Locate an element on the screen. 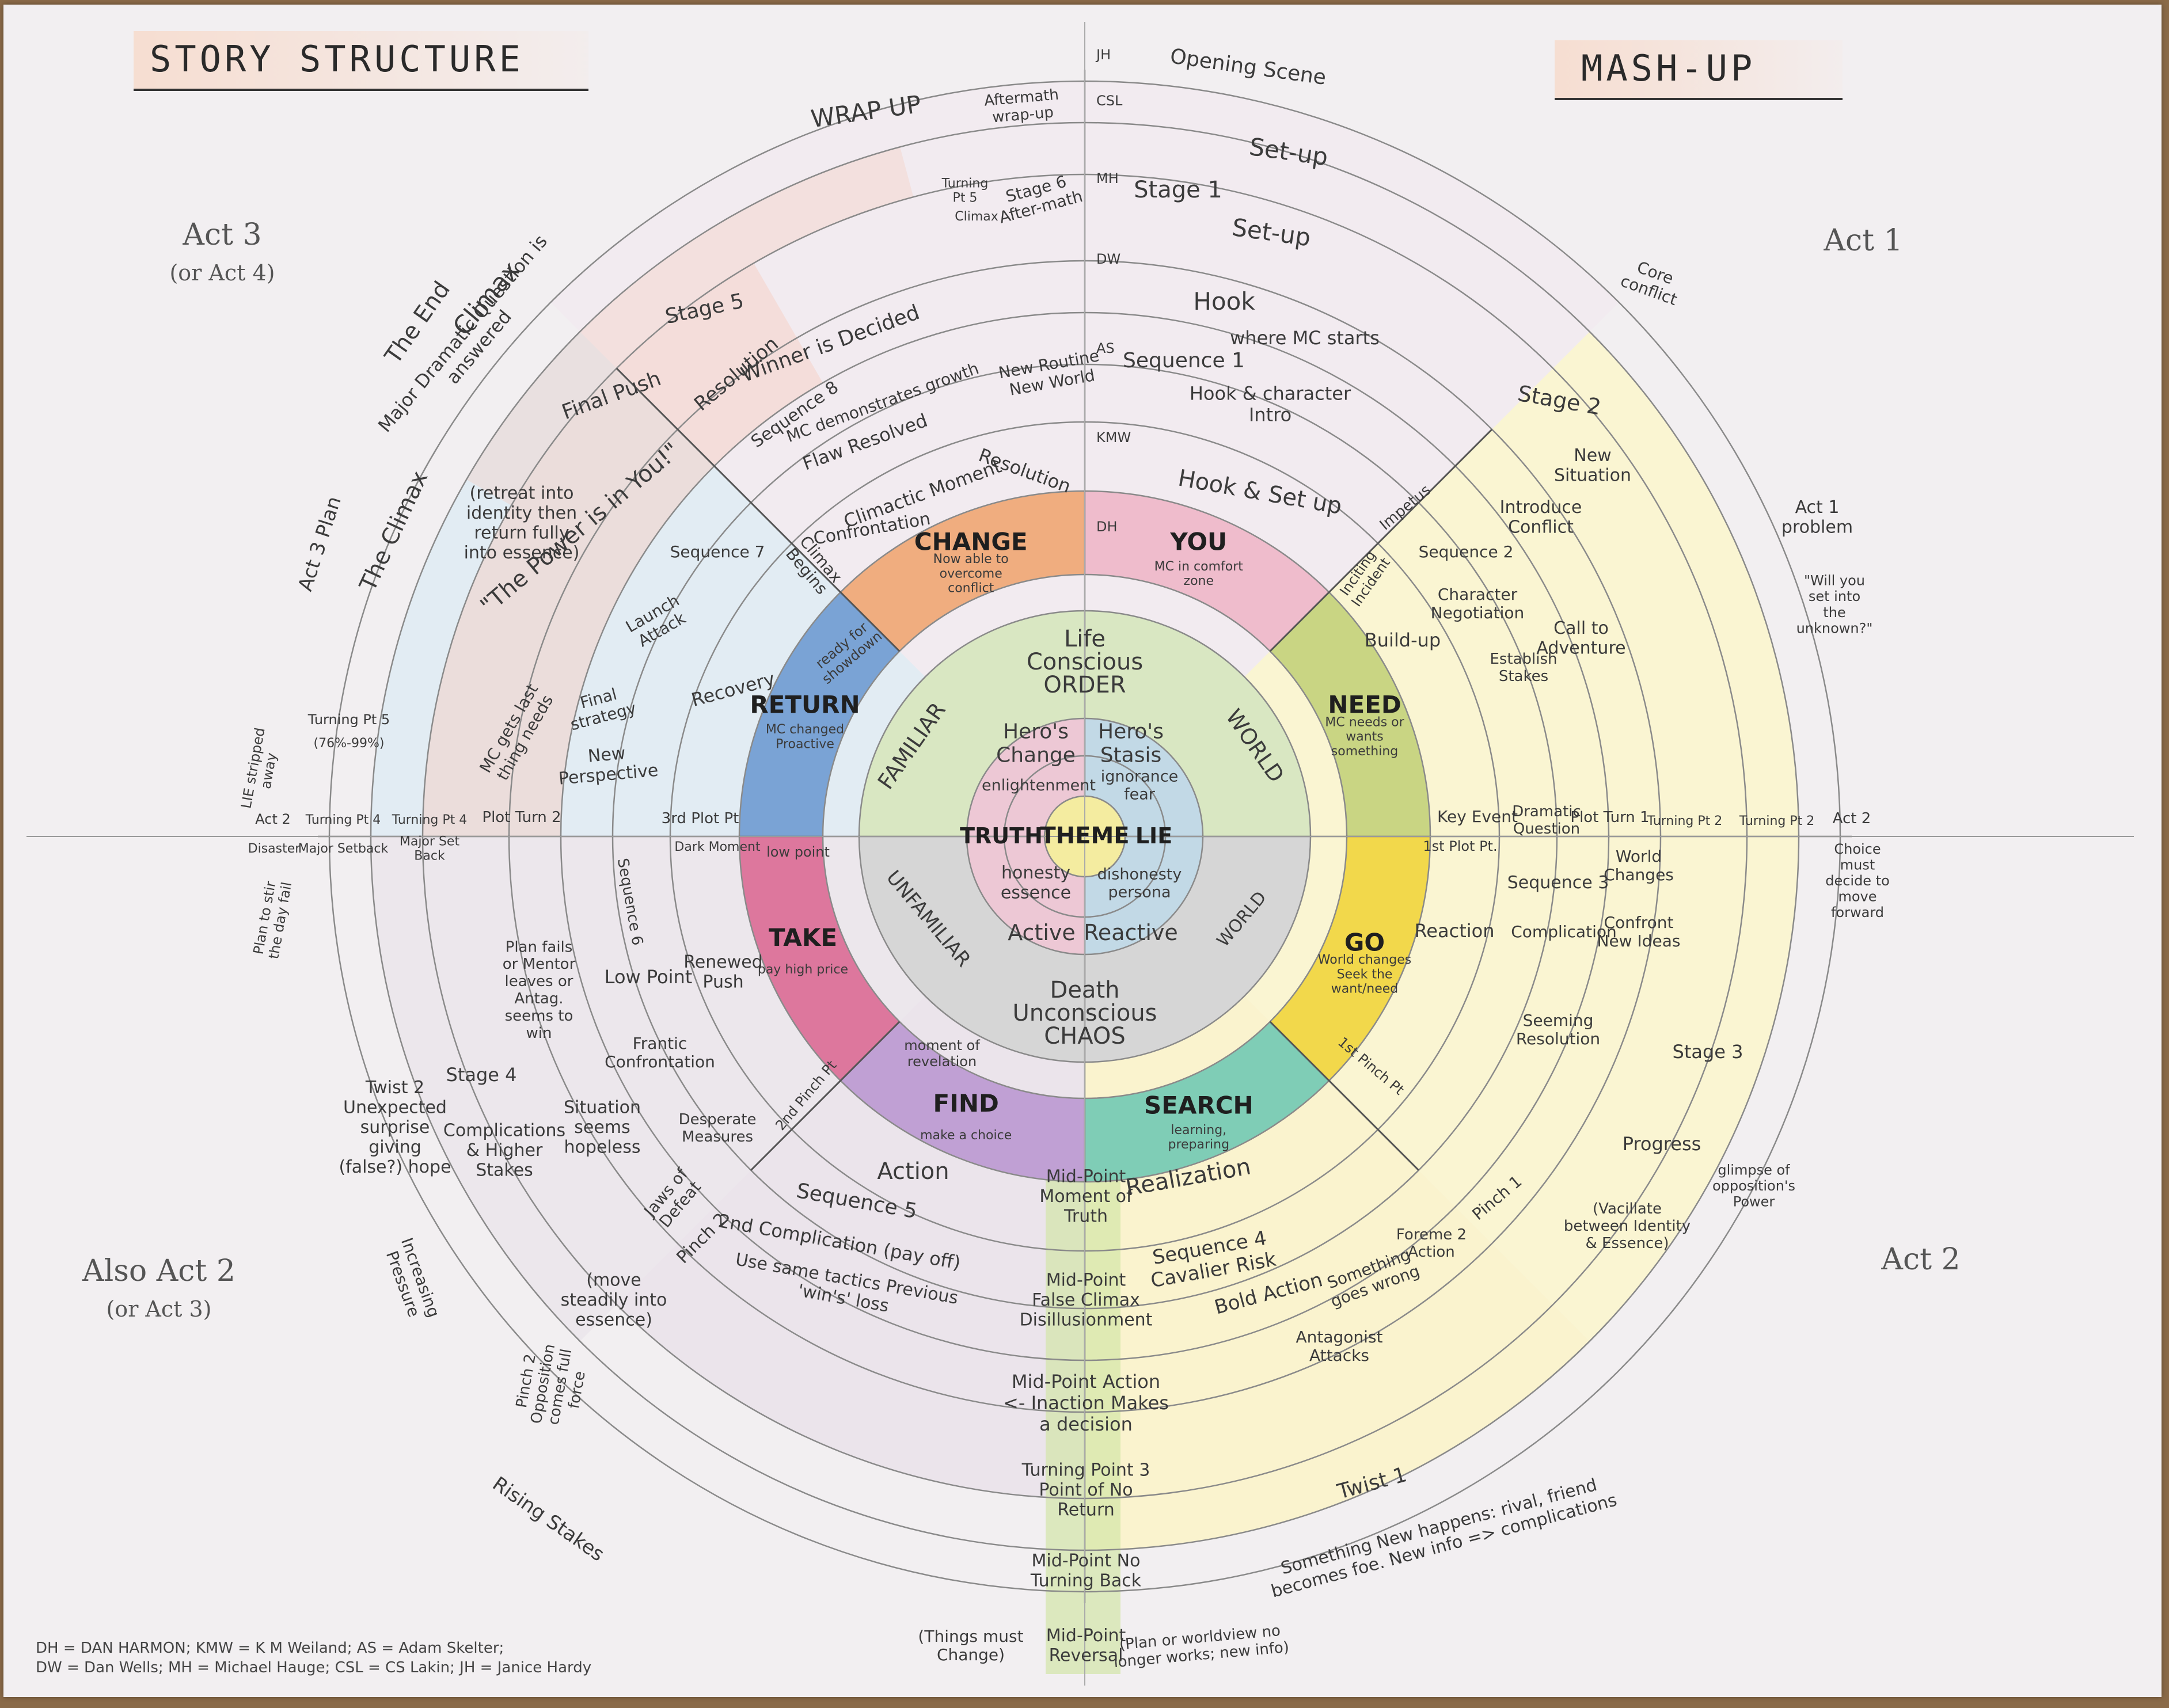 The height and width of the screenshot is (1708, 2169). segment-go is located at coordinates (1350, 958).